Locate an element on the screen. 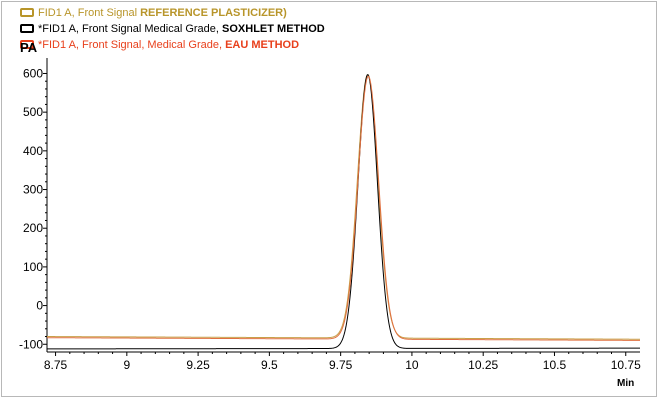 The width and height of the screenshot is (660, 400). x-tick-label: 8.75 is located at coordinates (56, 365).